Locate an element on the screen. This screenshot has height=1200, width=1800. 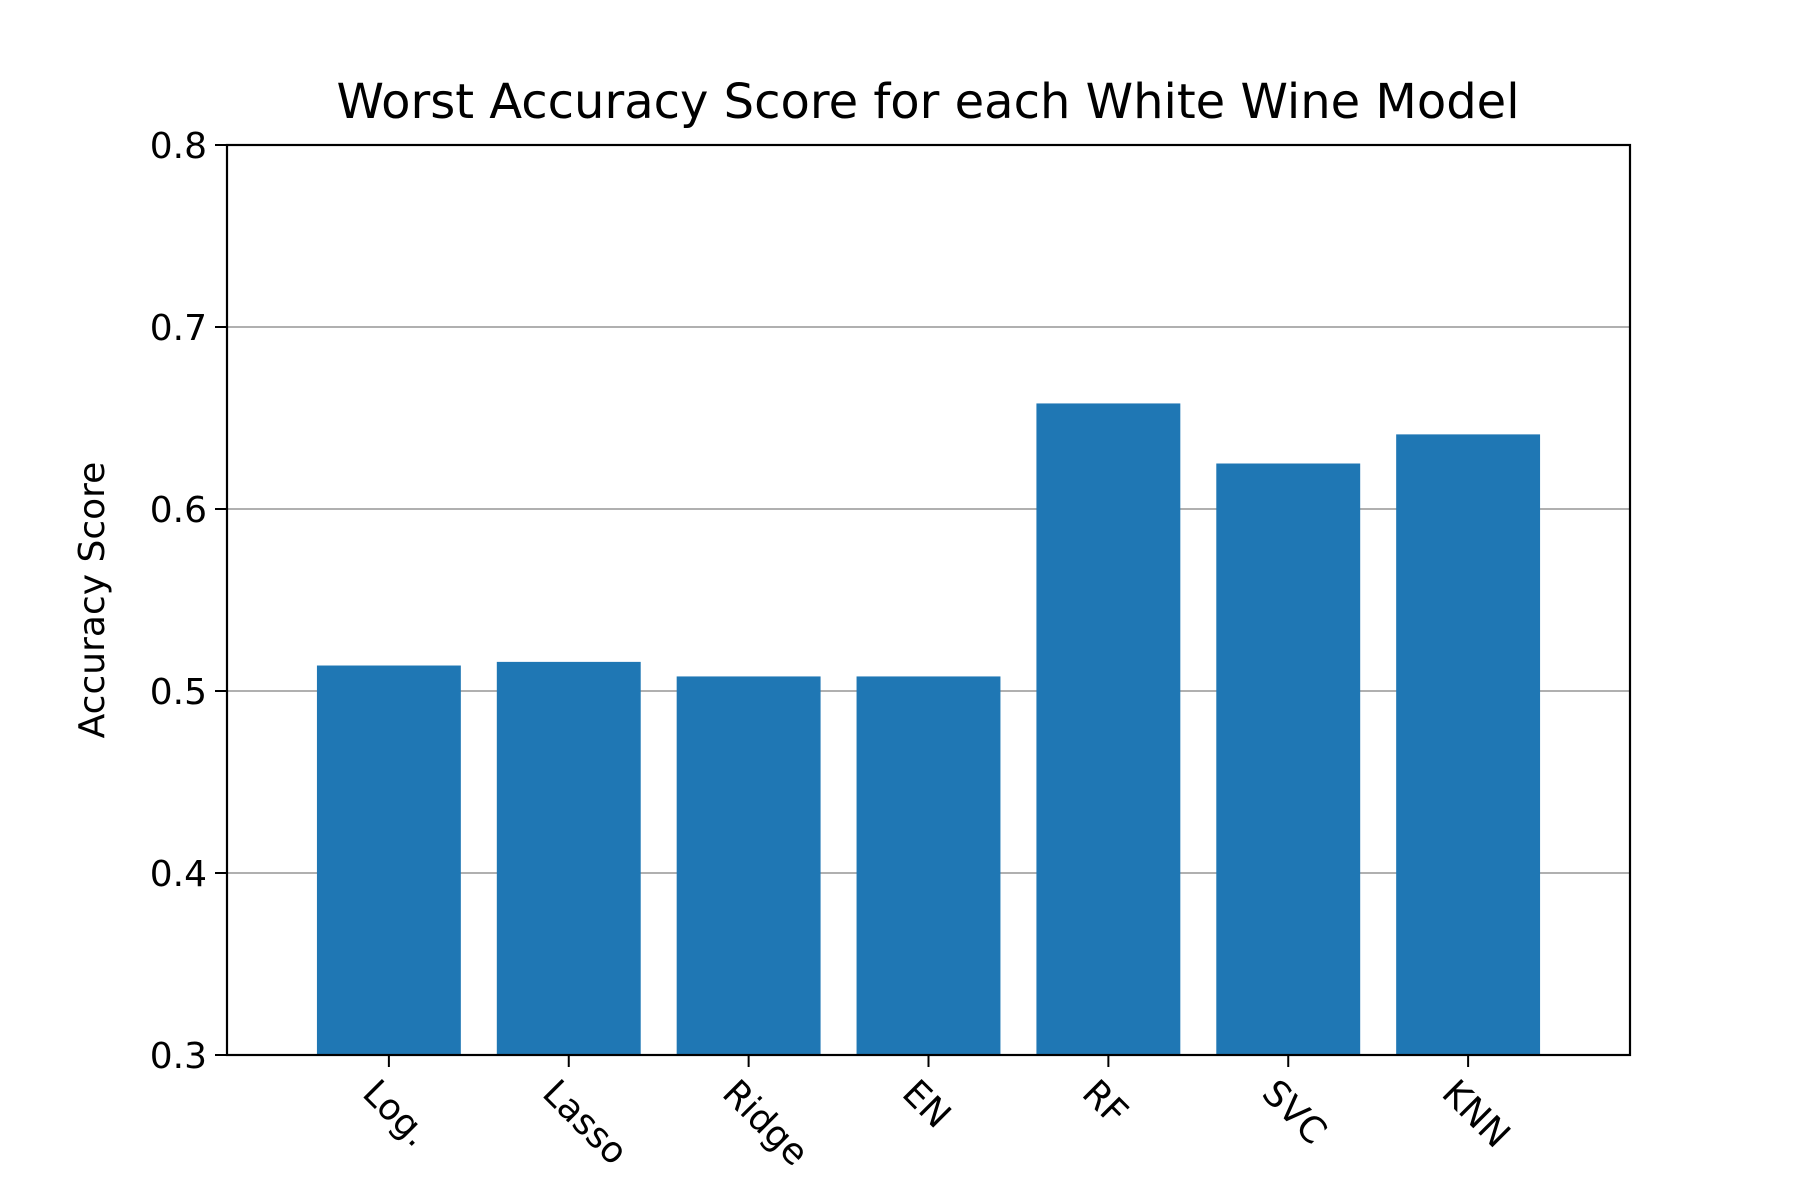
y-tick-label: 0.5 is located at coordinates (178, 692).